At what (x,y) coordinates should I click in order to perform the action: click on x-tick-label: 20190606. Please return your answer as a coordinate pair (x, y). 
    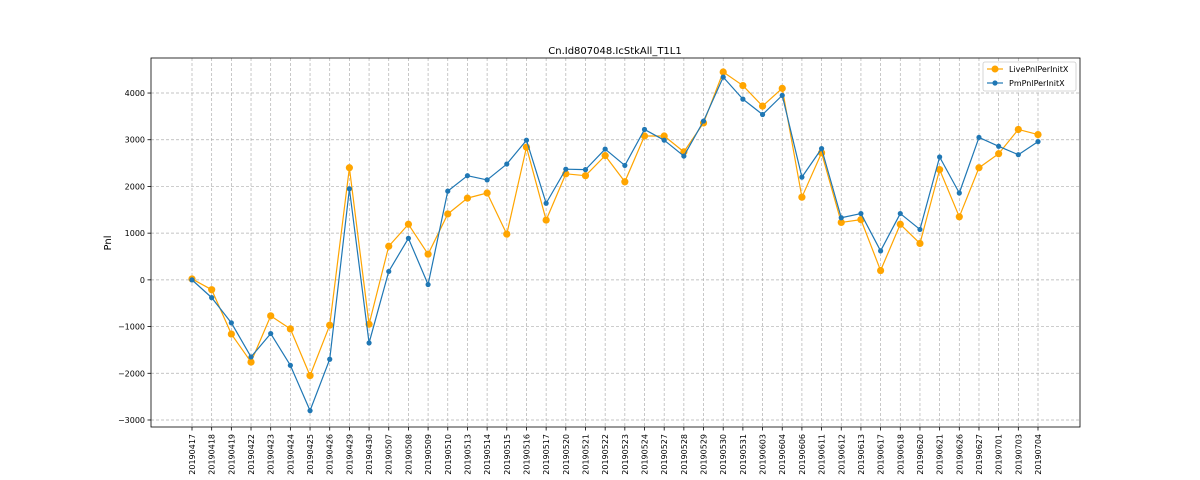
    Looking at the image, I should click on (802, 454).